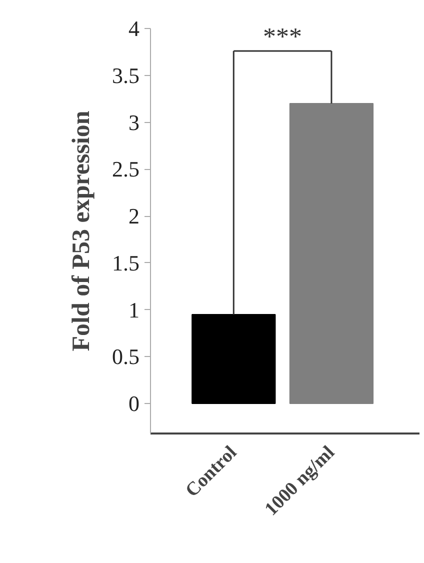  Describe the element at coordinates (126, 75) in the screenshot. I see `y-tick-label: 3.5` at that location.